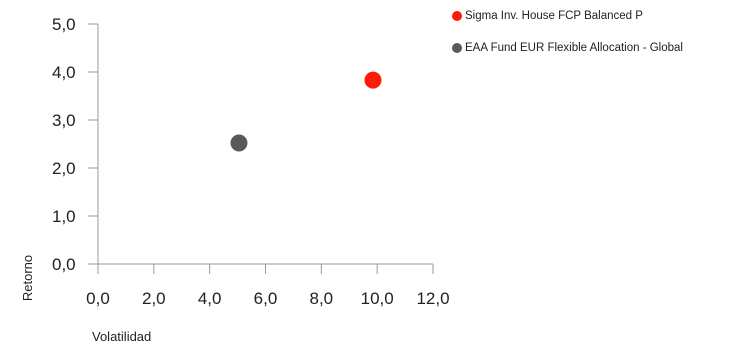 This screenshot has height=345, width=745. Describe the element at coordinates (64, 24) in the screenshot. I see `y-tick-label: 5,0` at that location.